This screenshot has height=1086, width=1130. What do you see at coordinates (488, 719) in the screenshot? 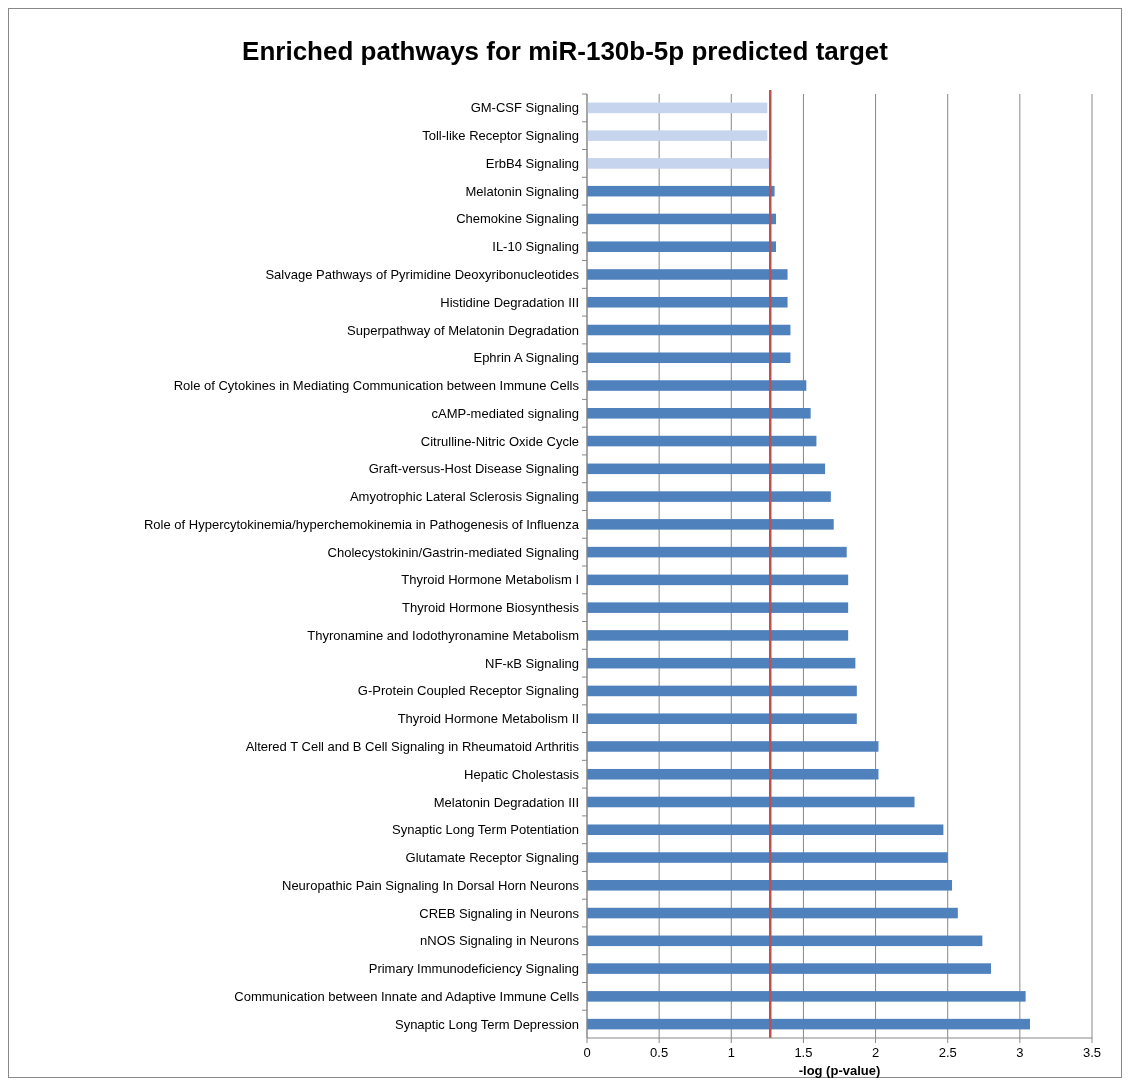
I see `y-tick-label: Thyroid Hormone Metabolism II` at bounding box center [488, 719].